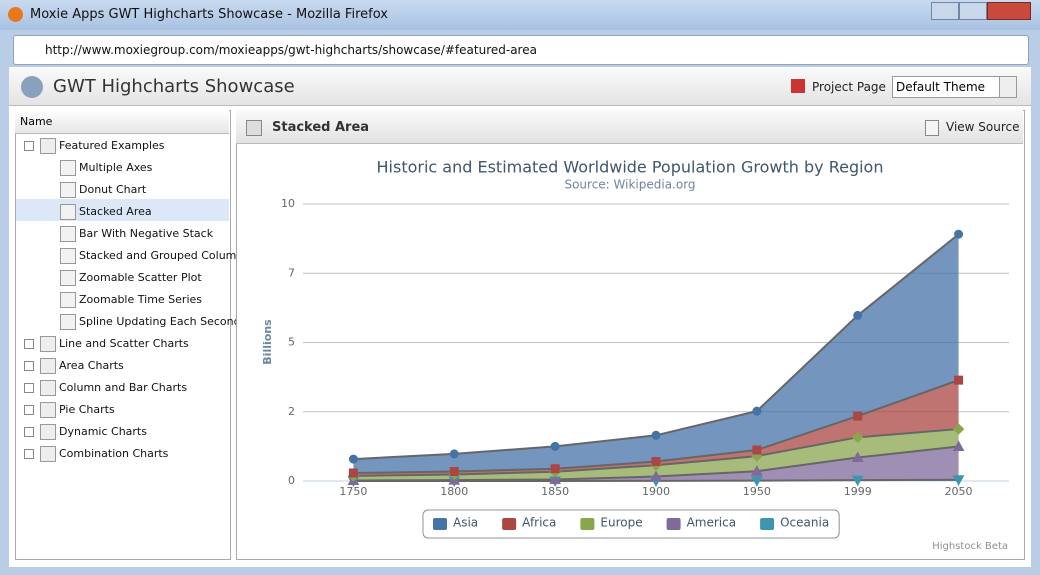 This screenshot has width=1040, height=575. What do you see at coordinates (849, 87) in the screenshot?
I see `project-link: Project Page` at bounding box center [849, 87].